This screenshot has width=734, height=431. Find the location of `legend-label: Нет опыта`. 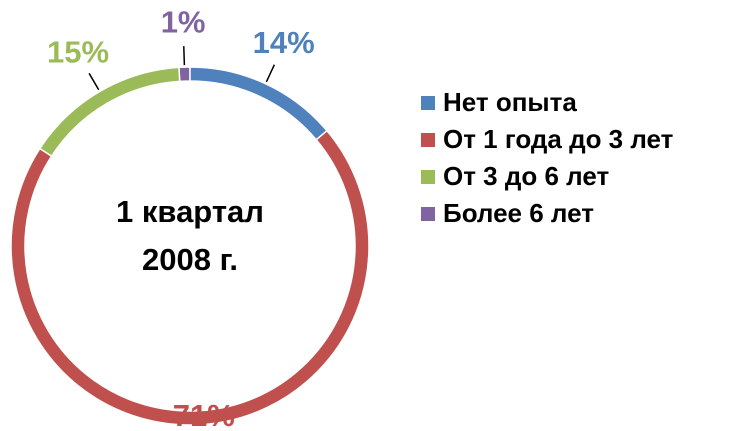

legend-label: Нет опыта is located at coordinates (510, 102).